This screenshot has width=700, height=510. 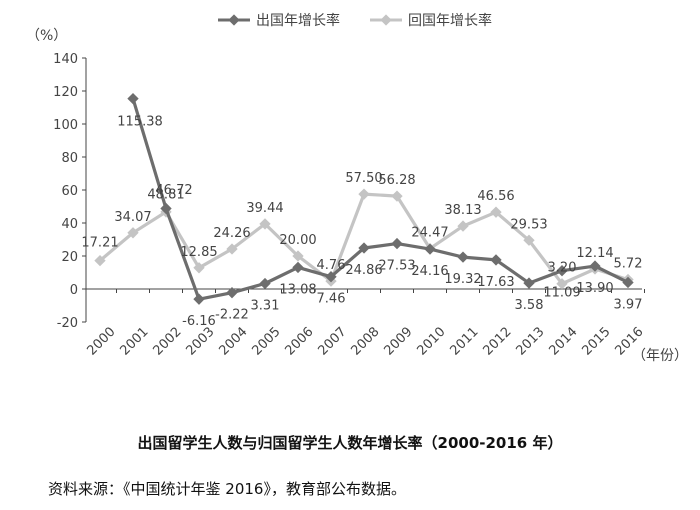 I want to click on x-tick-label: 2002, so click(x=168, y=342).